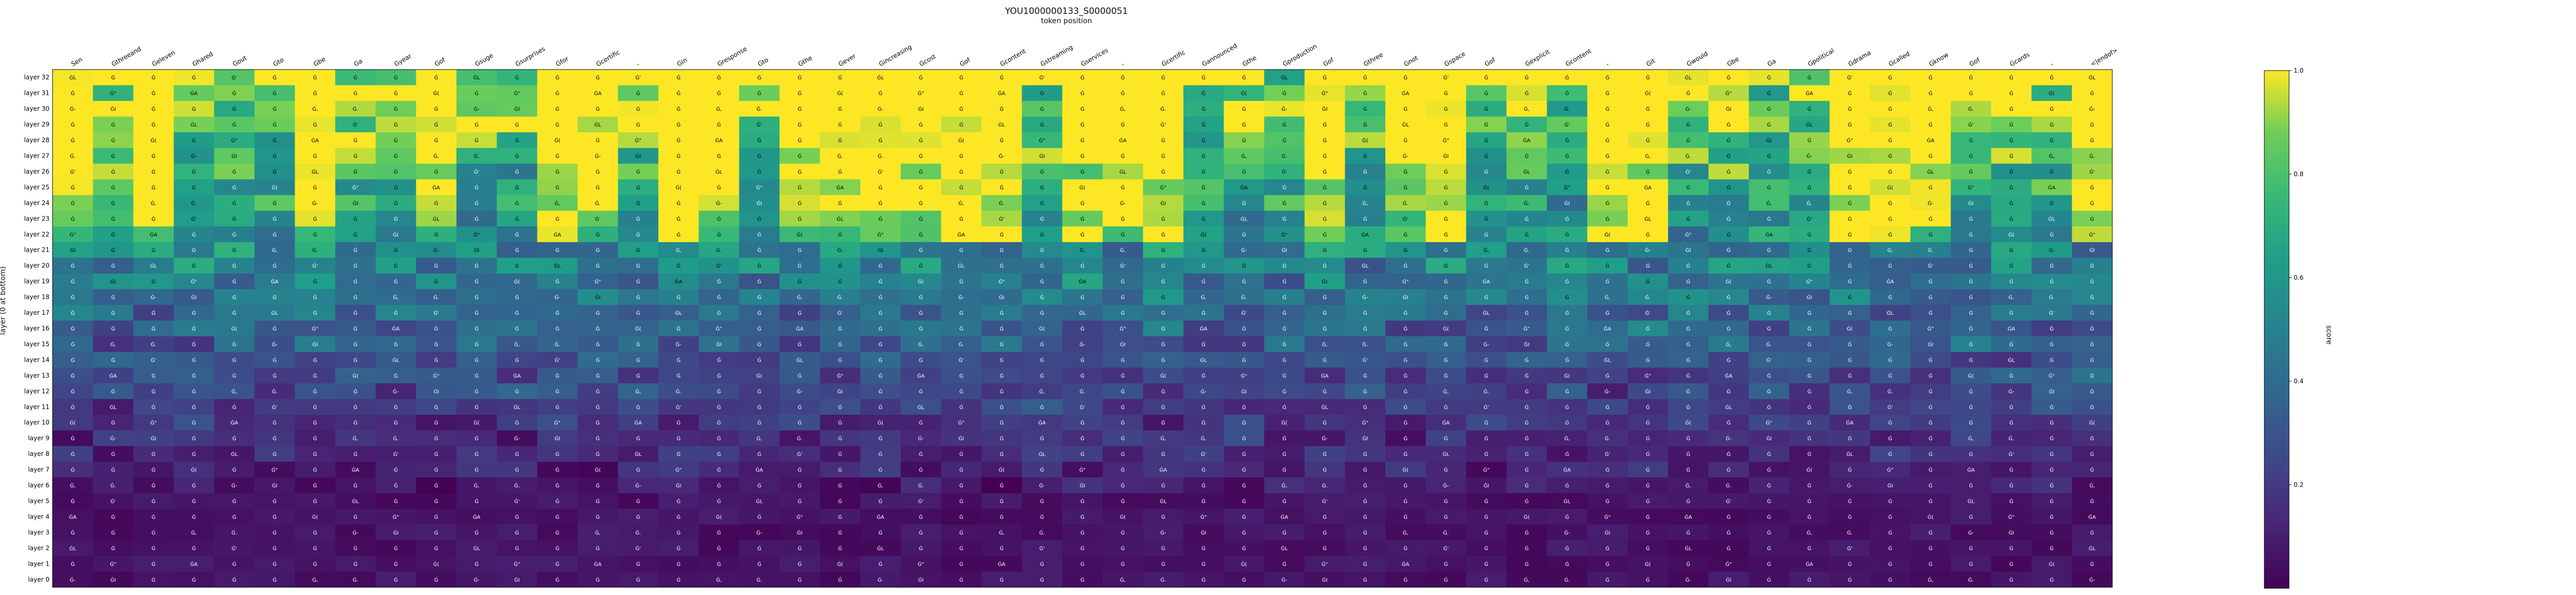 This screenshot has height=595, width=2576. Describe the element at coordinates (73, 156) in the screenshot. I see `cell-token-label: Ġ.` at that location.